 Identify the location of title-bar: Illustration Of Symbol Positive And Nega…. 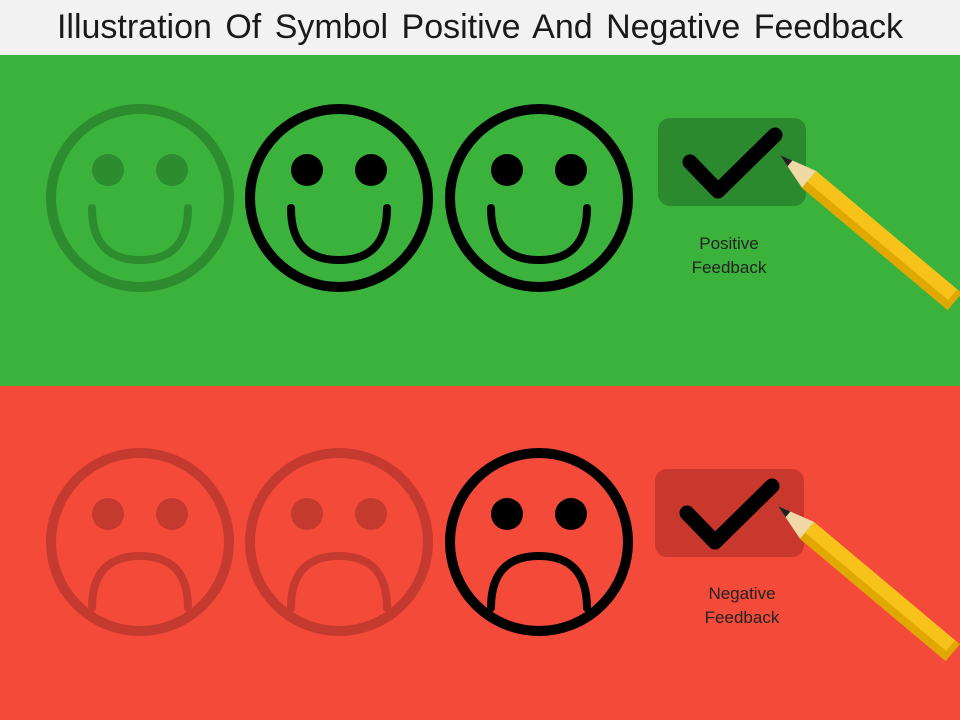
(480, 27).